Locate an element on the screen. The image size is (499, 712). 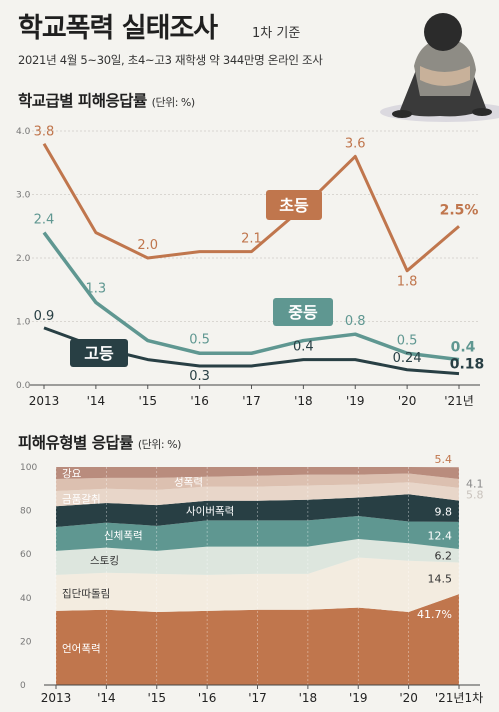
line-x-tick: '17 is located at coordinates (251, 401).